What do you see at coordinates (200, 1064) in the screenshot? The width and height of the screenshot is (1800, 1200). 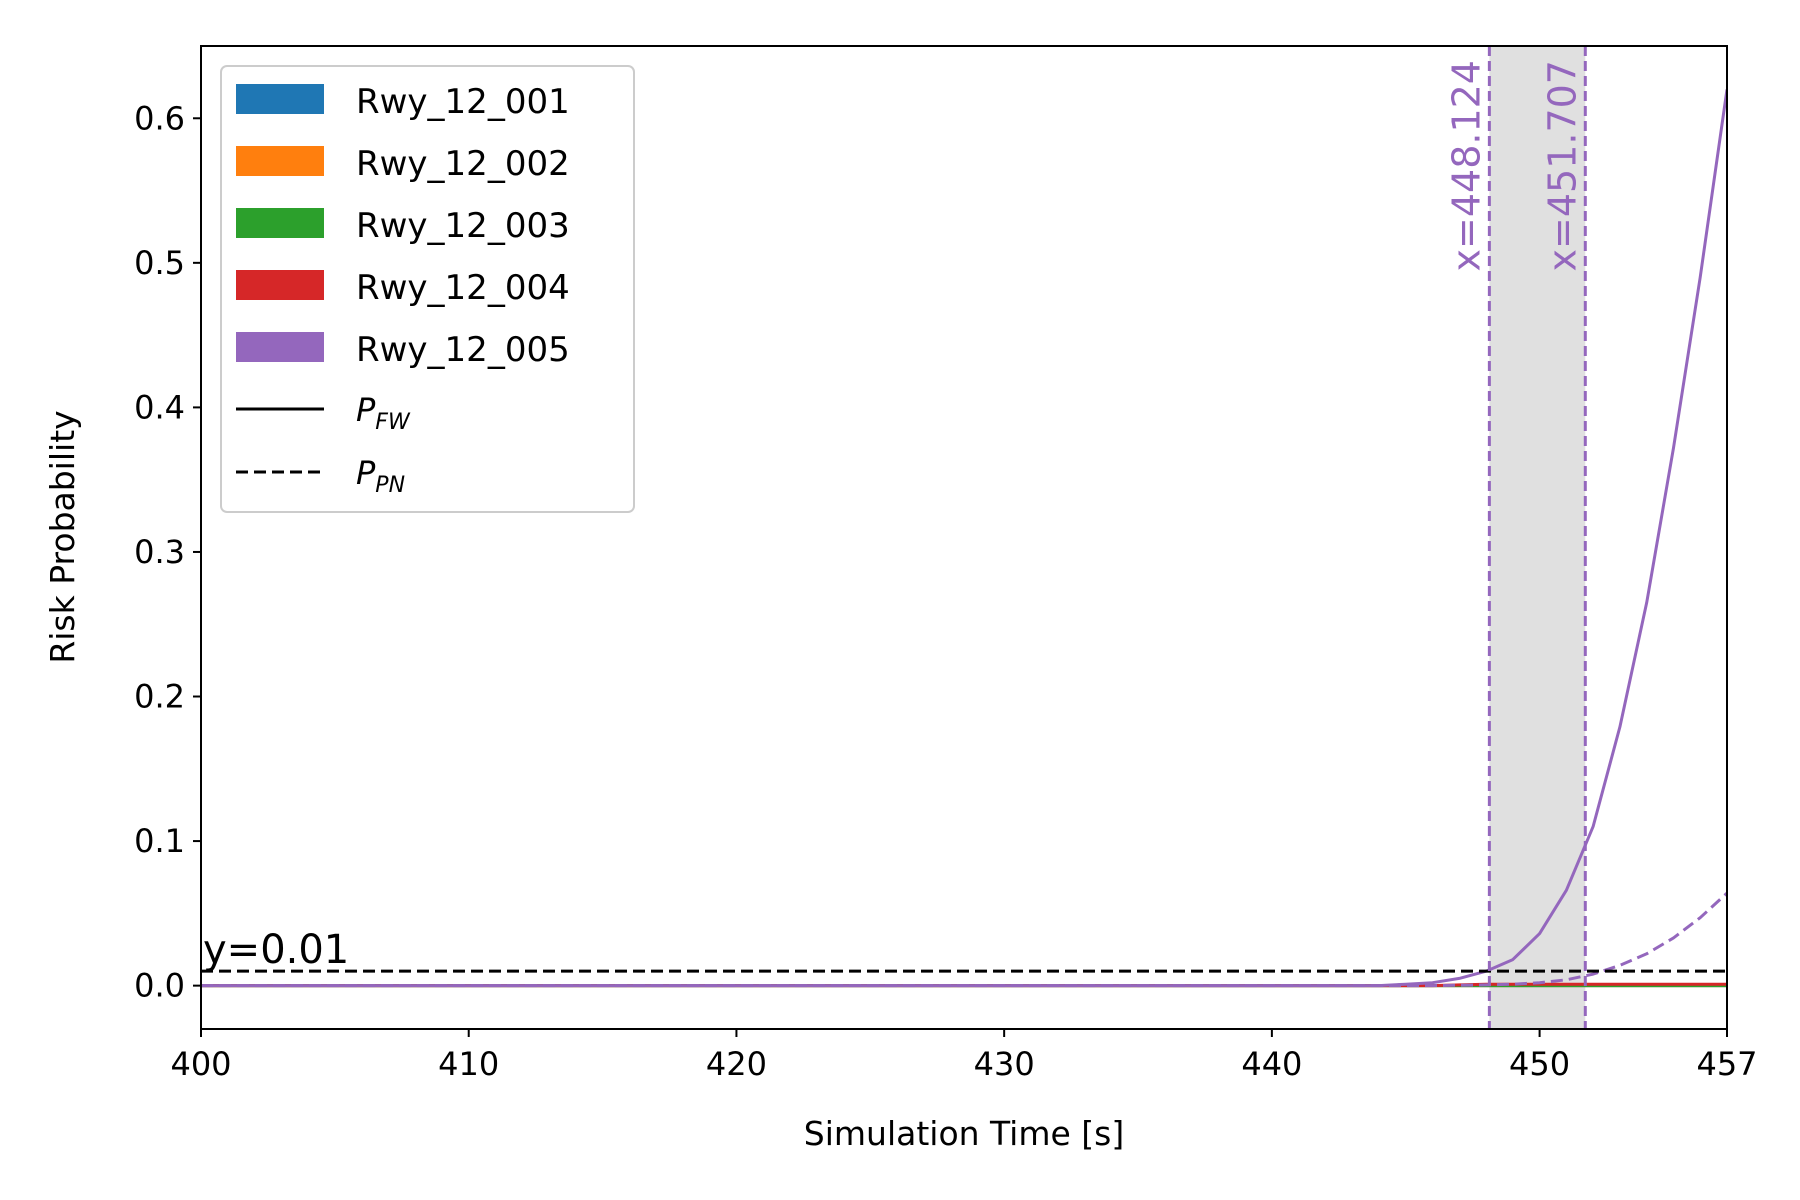 I see `x-tick-label: 400` at bounding box center [200, 1064].